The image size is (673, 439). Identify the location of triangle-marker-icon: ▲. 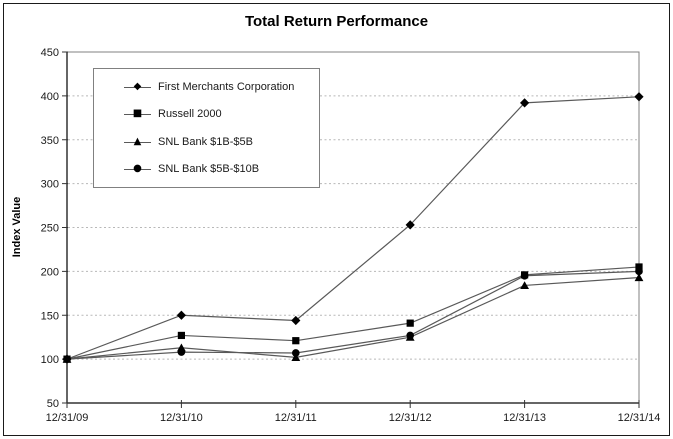
(137, 141).